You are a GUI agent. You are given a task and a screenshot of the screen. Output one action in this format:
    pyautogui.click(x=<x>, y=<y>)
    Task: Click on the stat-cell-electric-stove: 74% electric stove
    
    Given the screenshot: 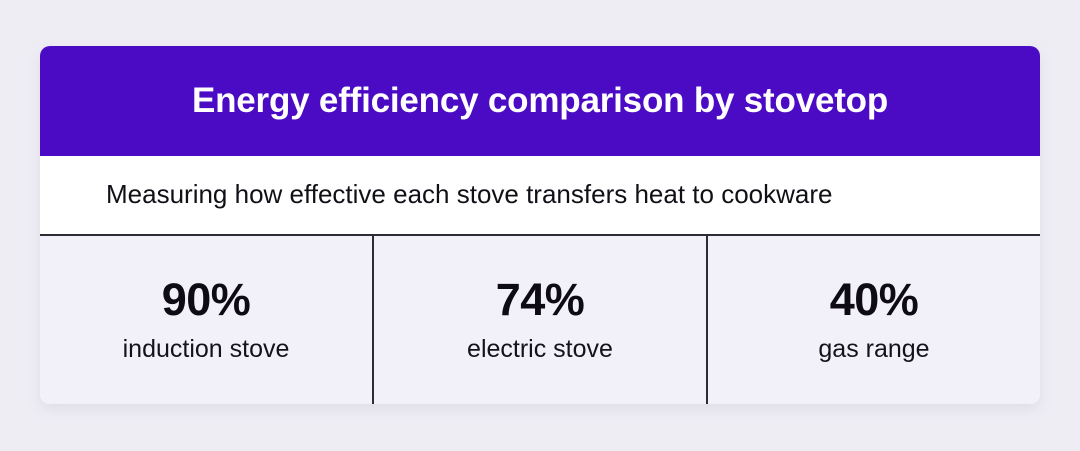 What is the action you would take?
    pyautogui.click(x=539, y=320)
    